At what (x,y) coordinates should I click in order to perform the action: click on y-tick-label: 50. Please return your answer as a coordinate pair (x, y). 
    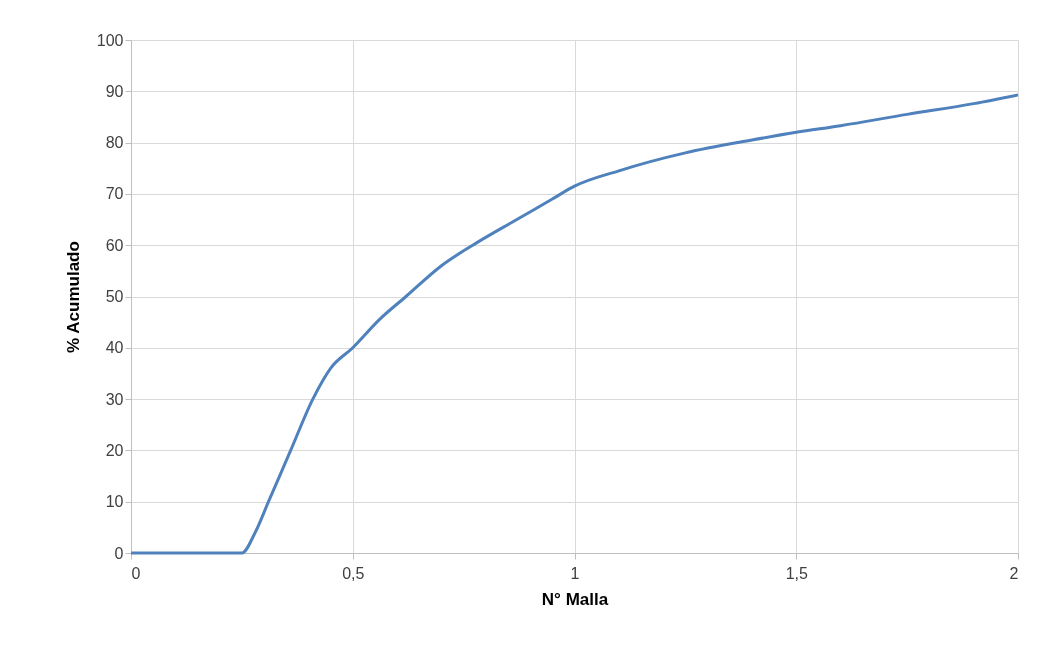
    Looking at the image, I should click on (114, 296).